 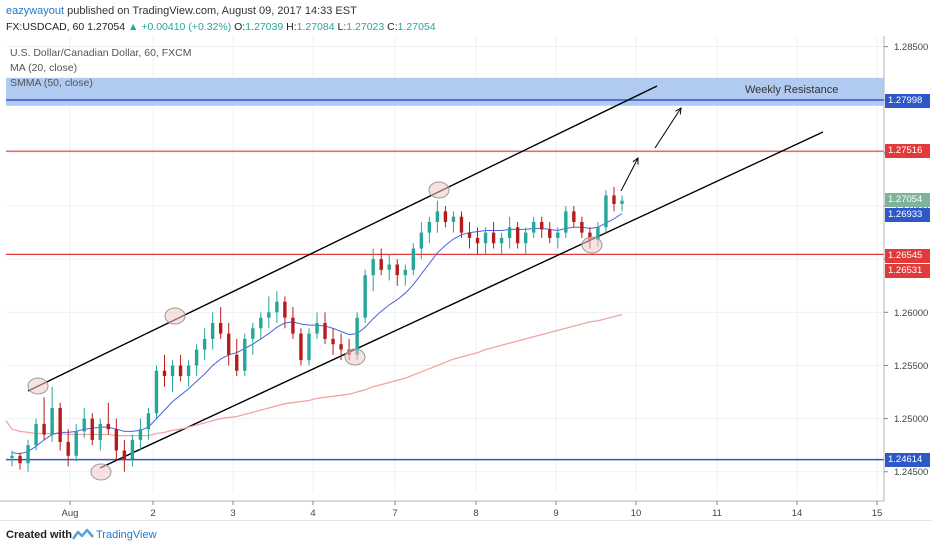 I want to click on time-tick-label: 15, so click(x=877, y=513).